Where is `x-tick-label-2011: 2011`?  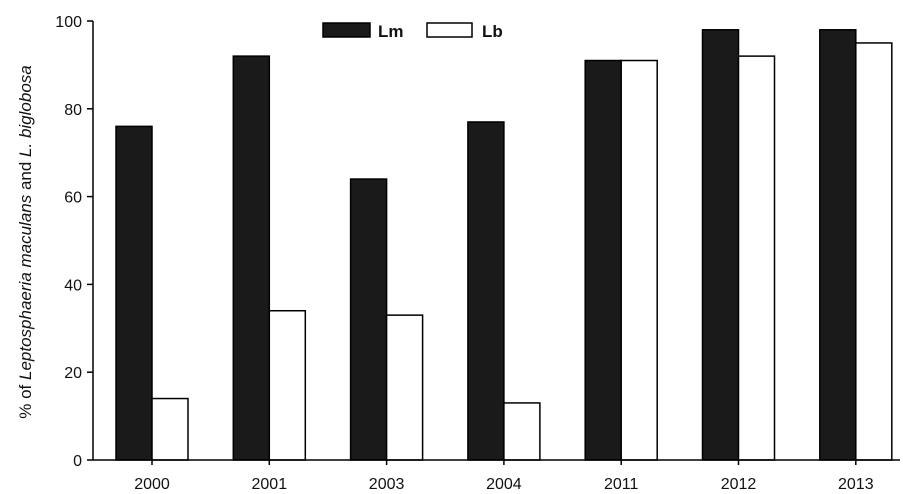 x-tick-label-2011: 2011 is located at coordinates (621, 484).